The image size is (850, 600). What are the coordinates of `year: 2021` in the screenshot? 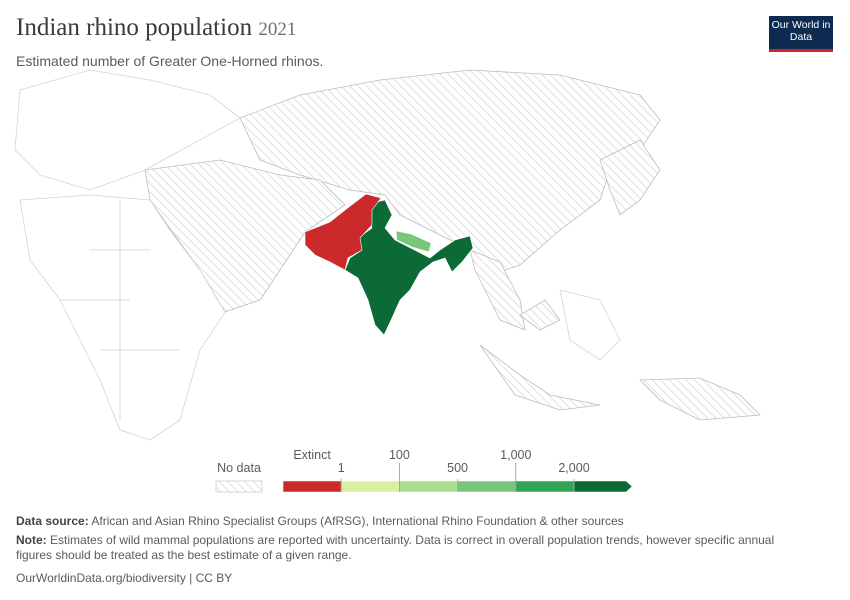 It's located at (277, 29).